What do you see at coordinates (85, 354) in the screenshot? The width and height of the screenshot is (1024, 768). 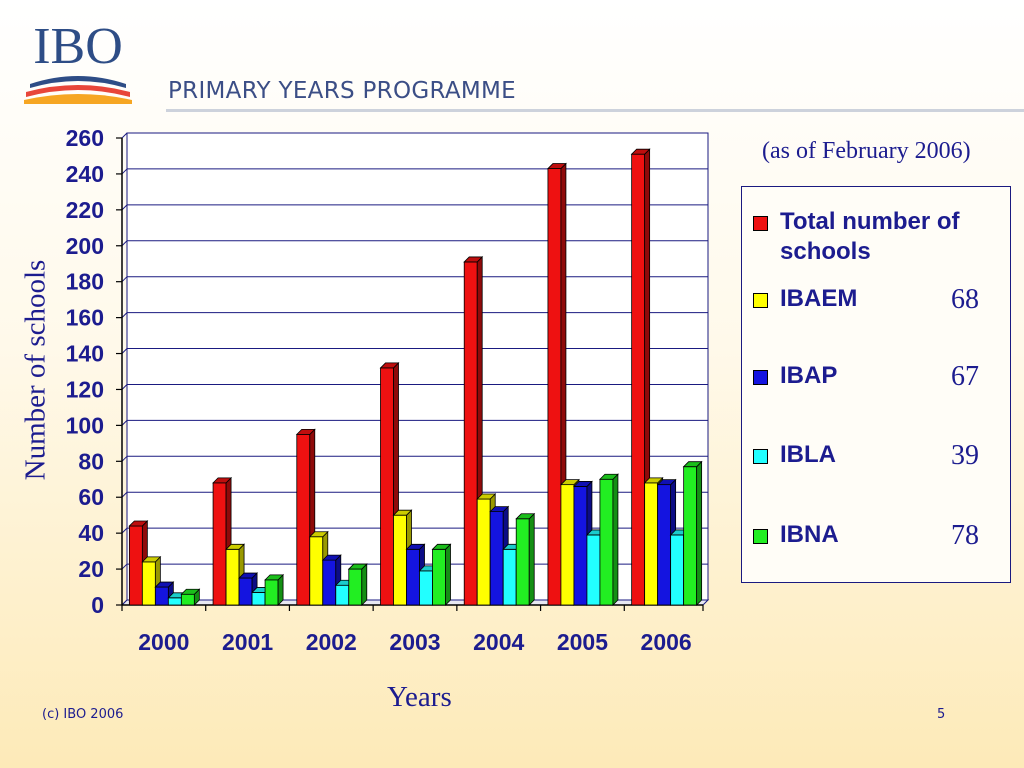 I see `y-tick-label: 140` at bounding box center [85, 354].